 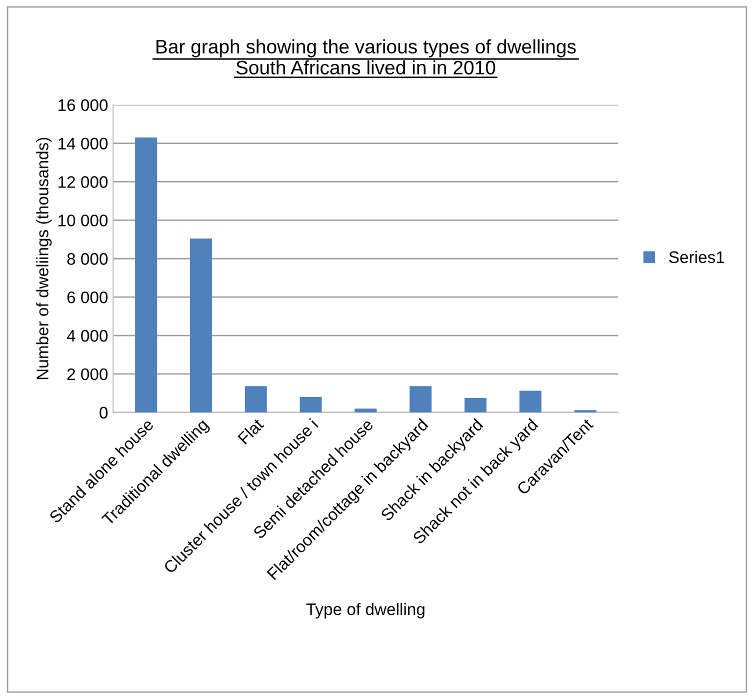 What do you see at coordinates (250, 431) in the screenshot?
I see `x-tick-label: Flat` at bounding box center [250, 431].